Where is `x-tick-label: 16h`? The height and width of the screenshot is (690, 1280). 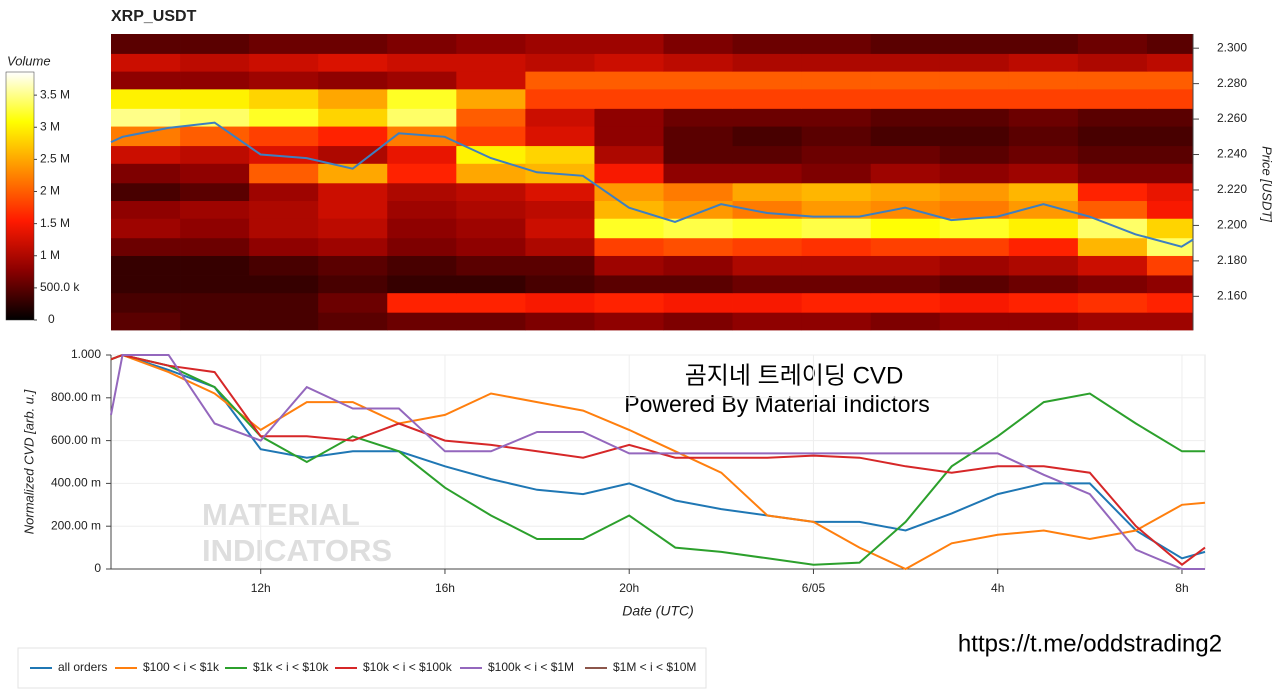
x-tick-label: 16h is located at coordinates (445, 588).